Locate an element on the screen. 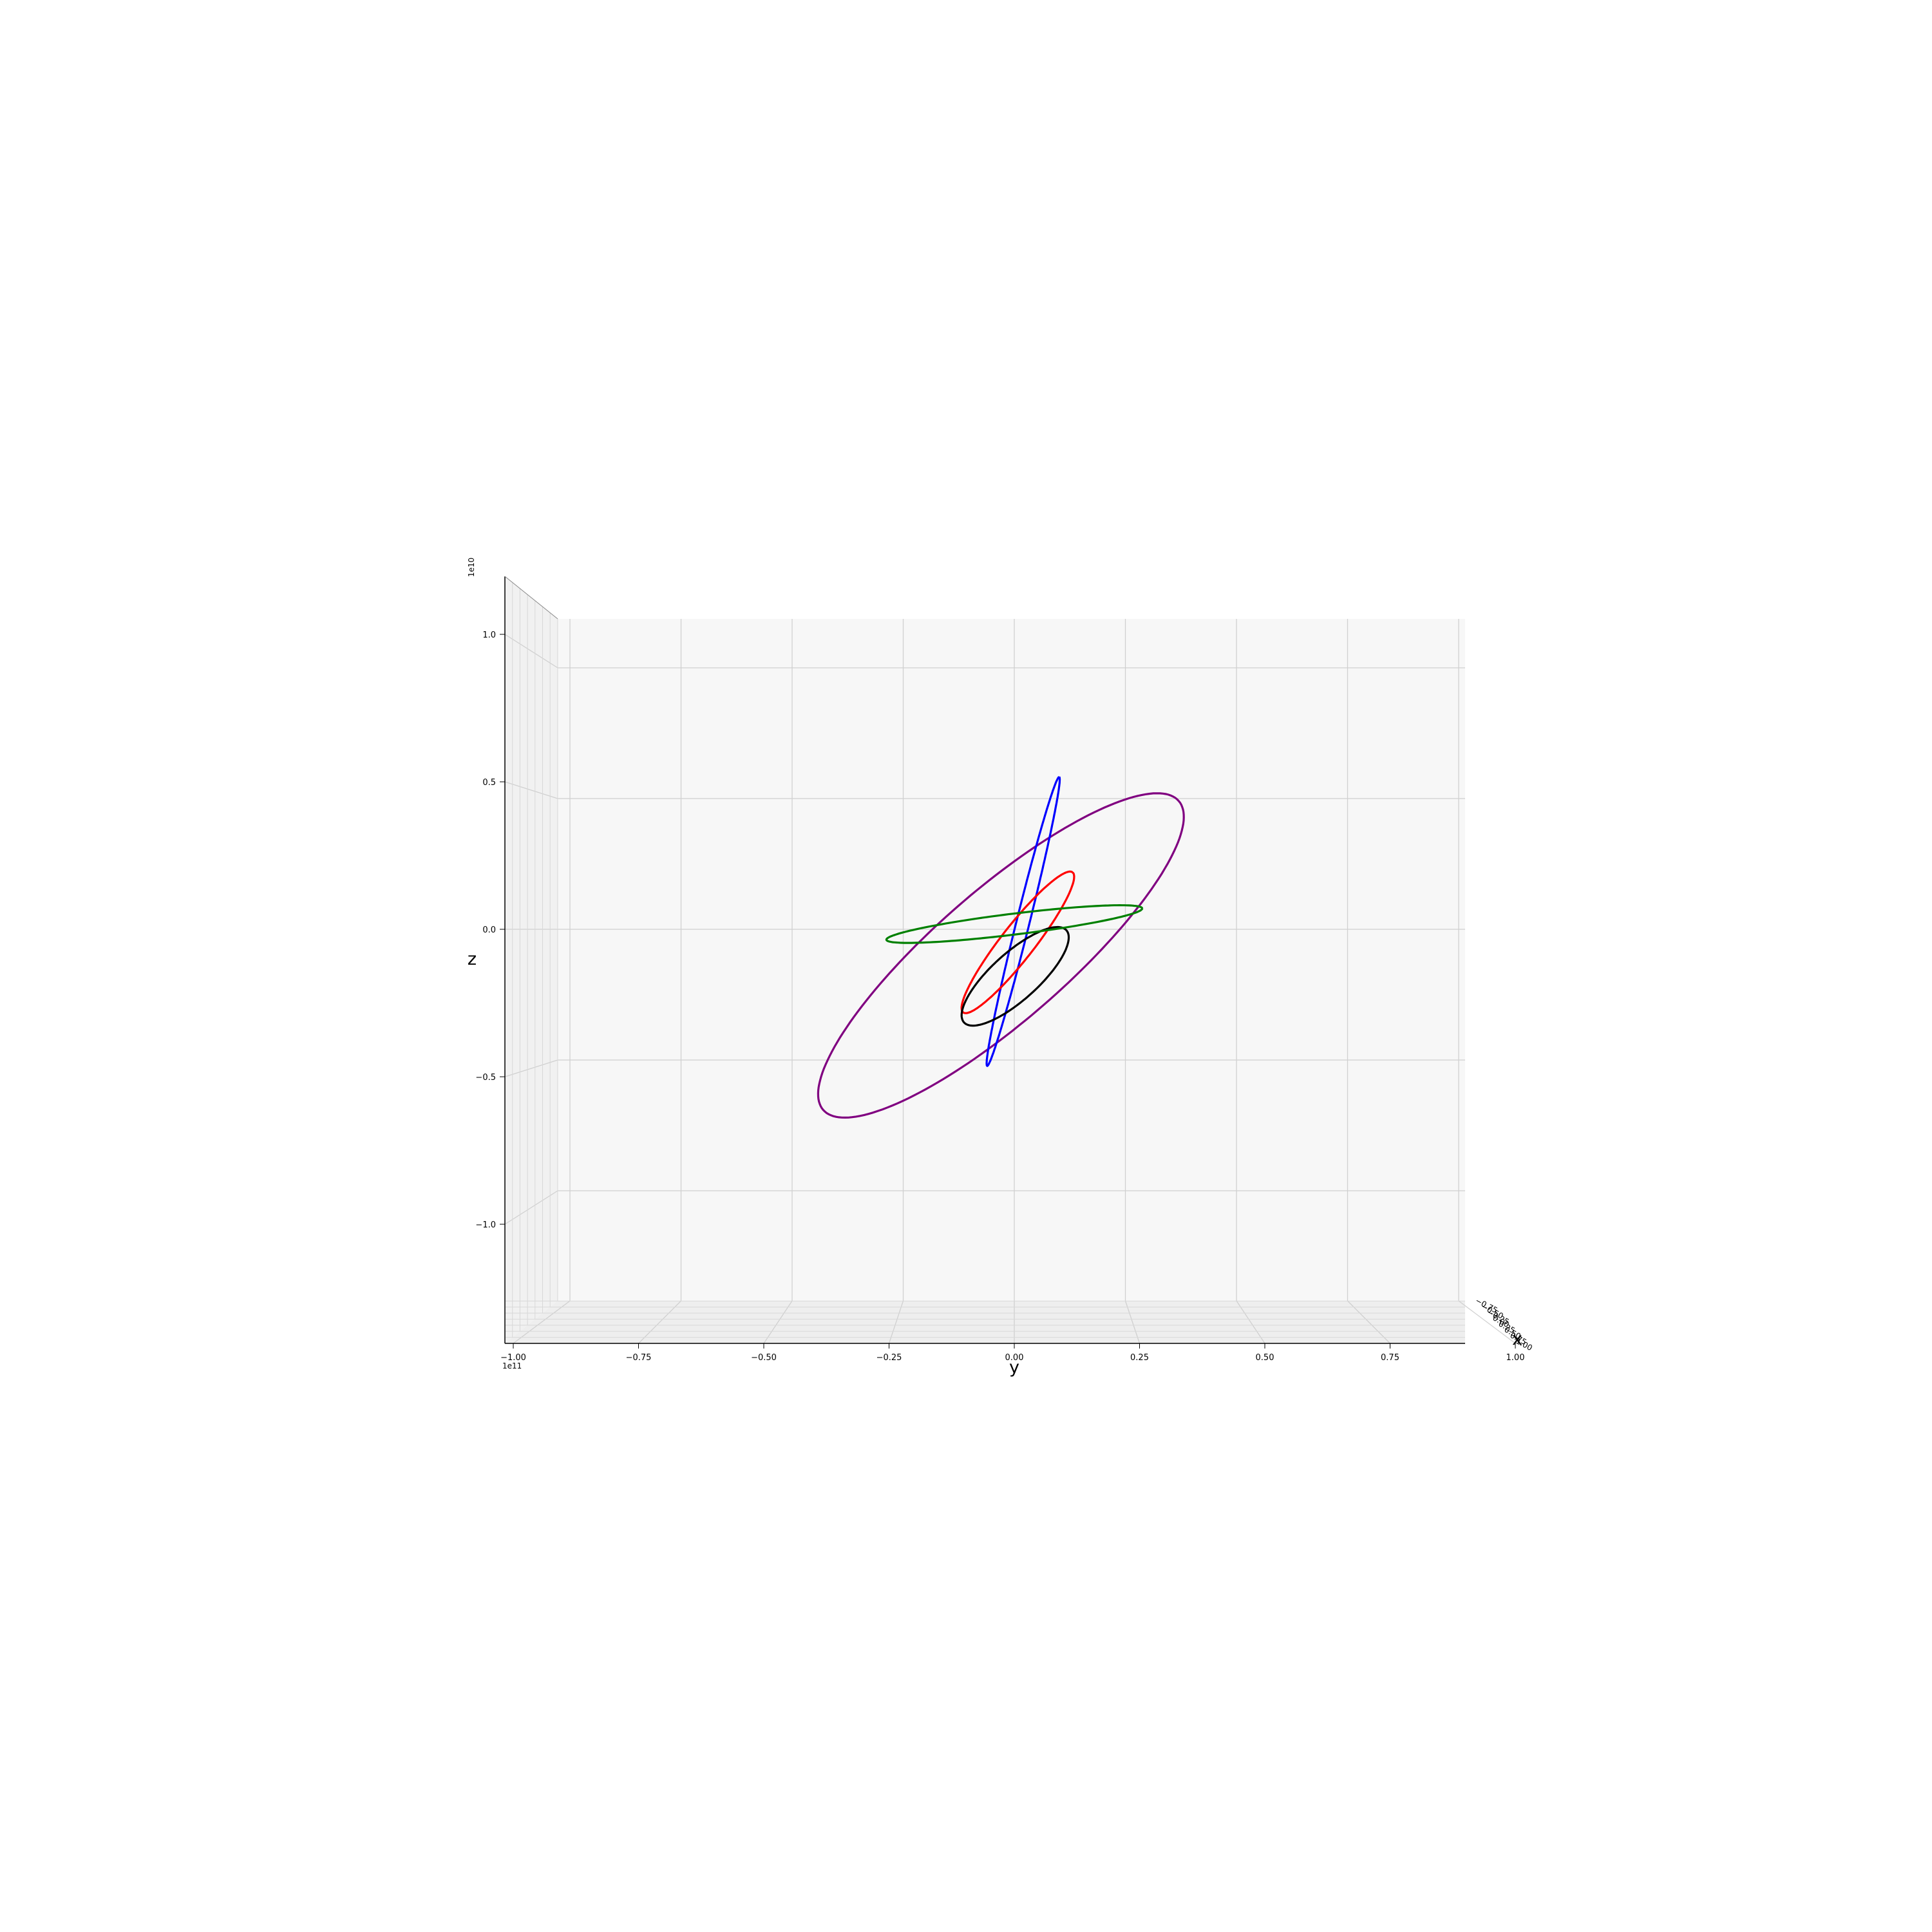 This screenshot has width=1932, height=1932. y-tick-label: −0.25 is located at coordinates (889, 1358).